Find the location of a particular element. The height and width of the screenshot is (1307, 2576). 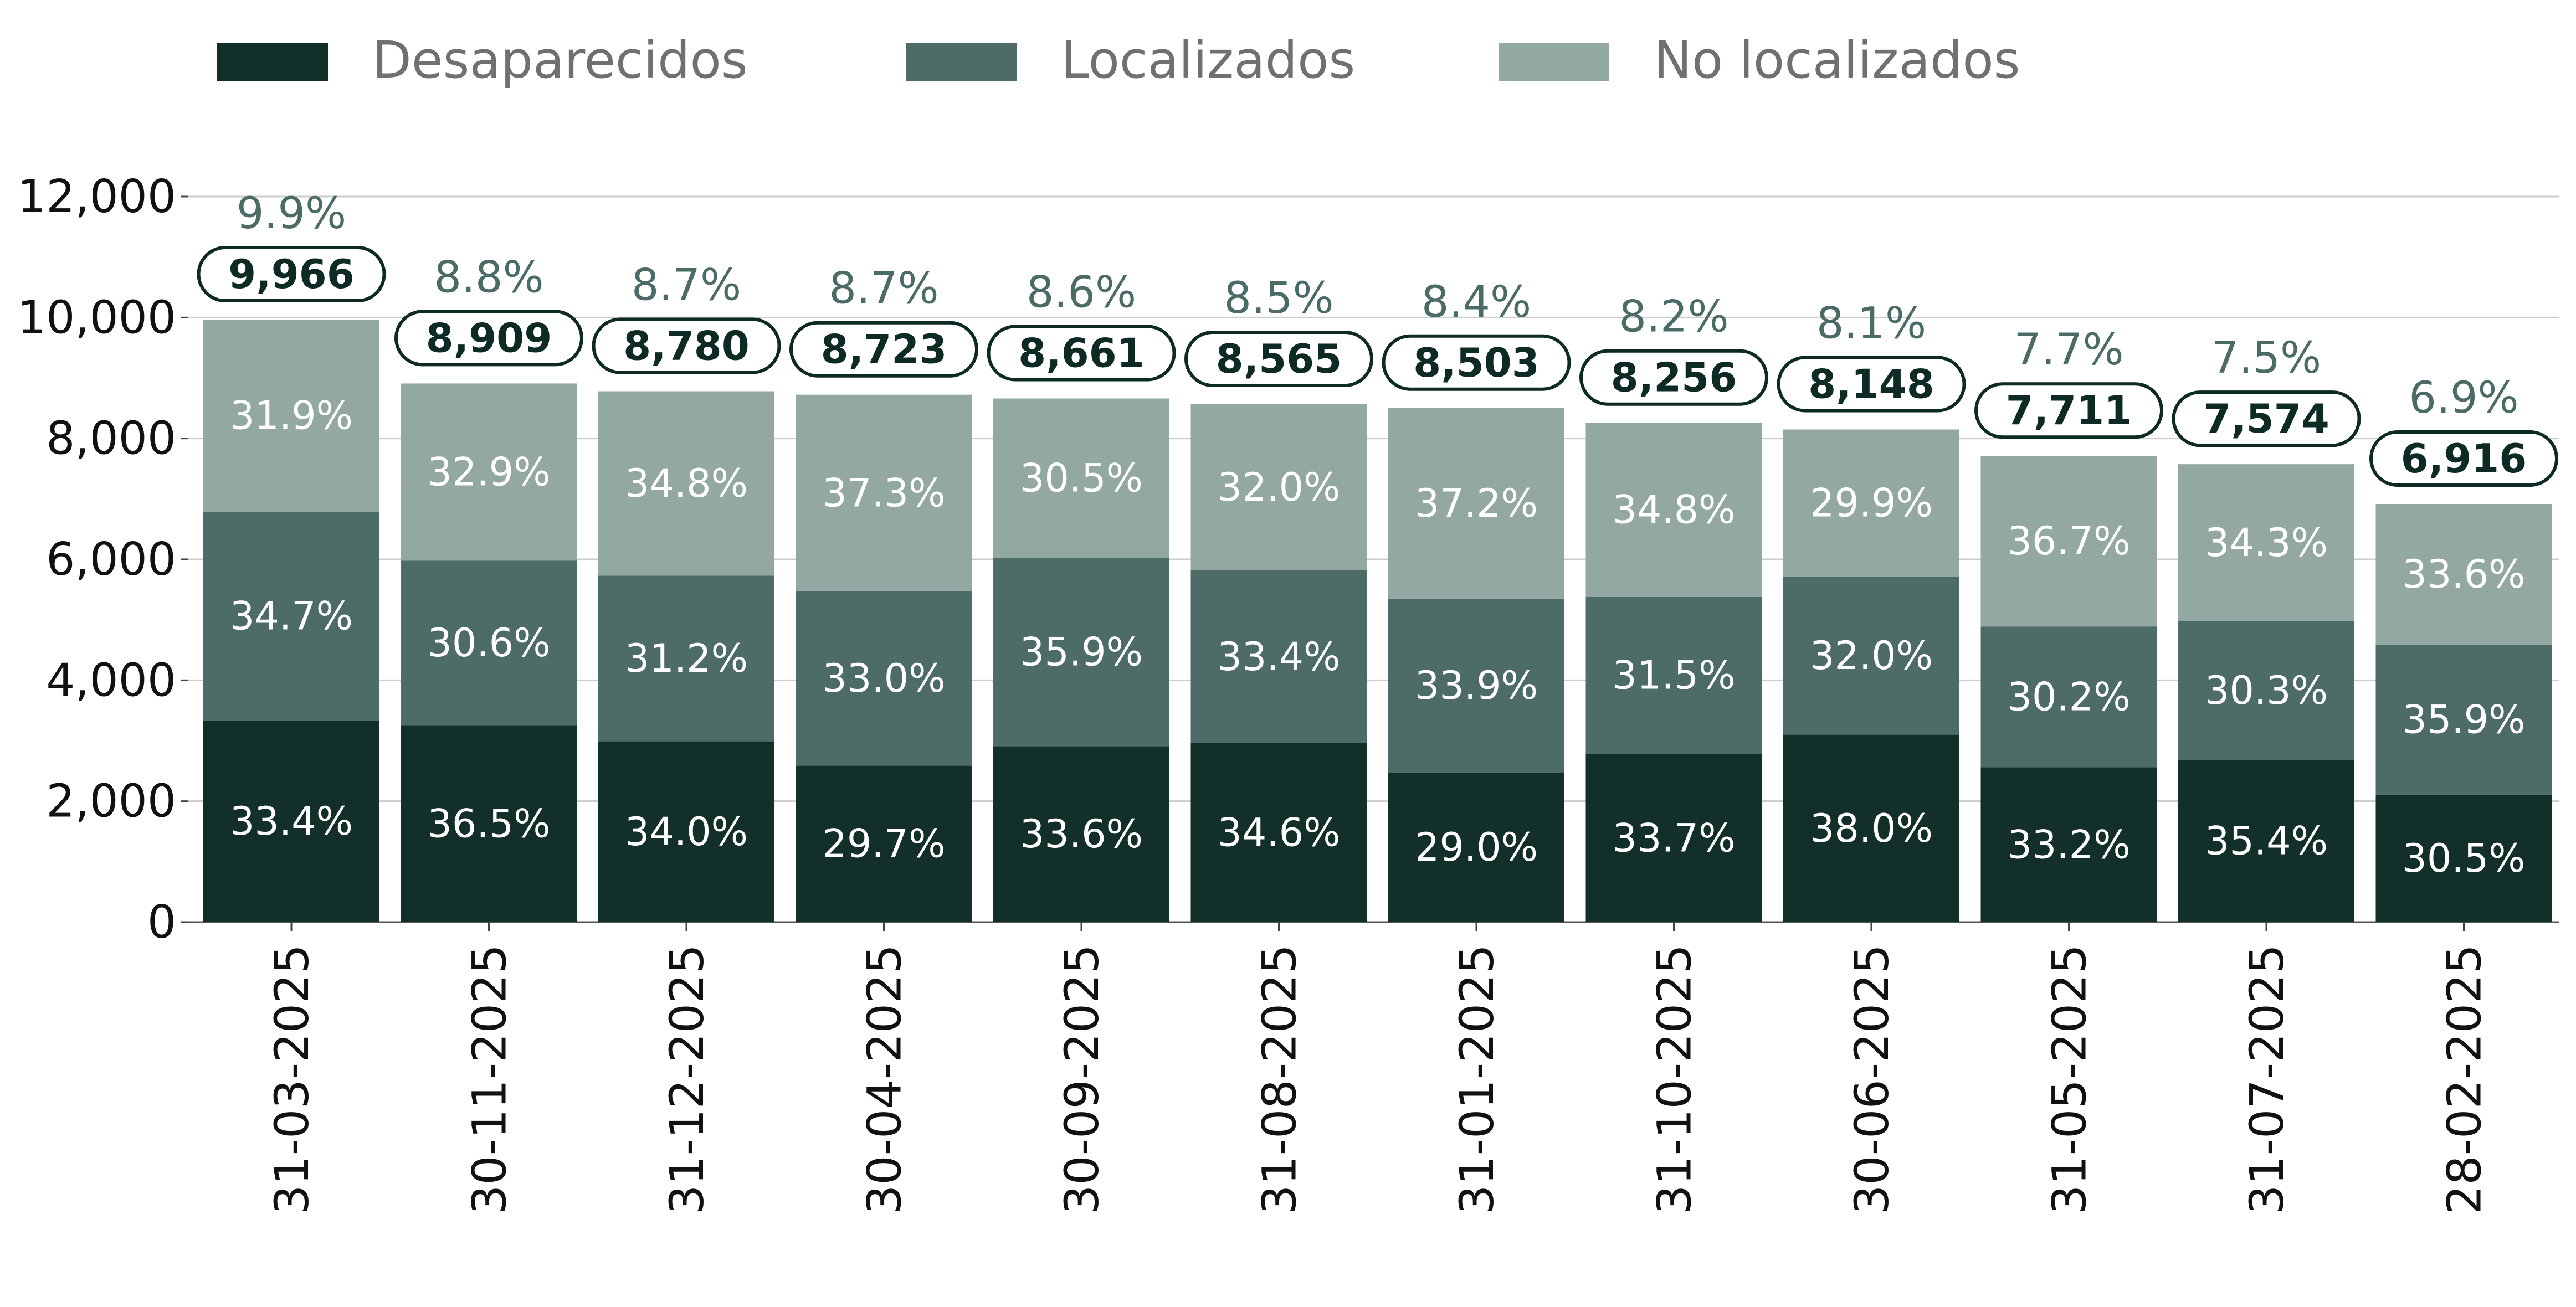

bar-group-2: 34.0% 31.2% 34.8% 8,780 8.7% is located at coordinates (686, 591).